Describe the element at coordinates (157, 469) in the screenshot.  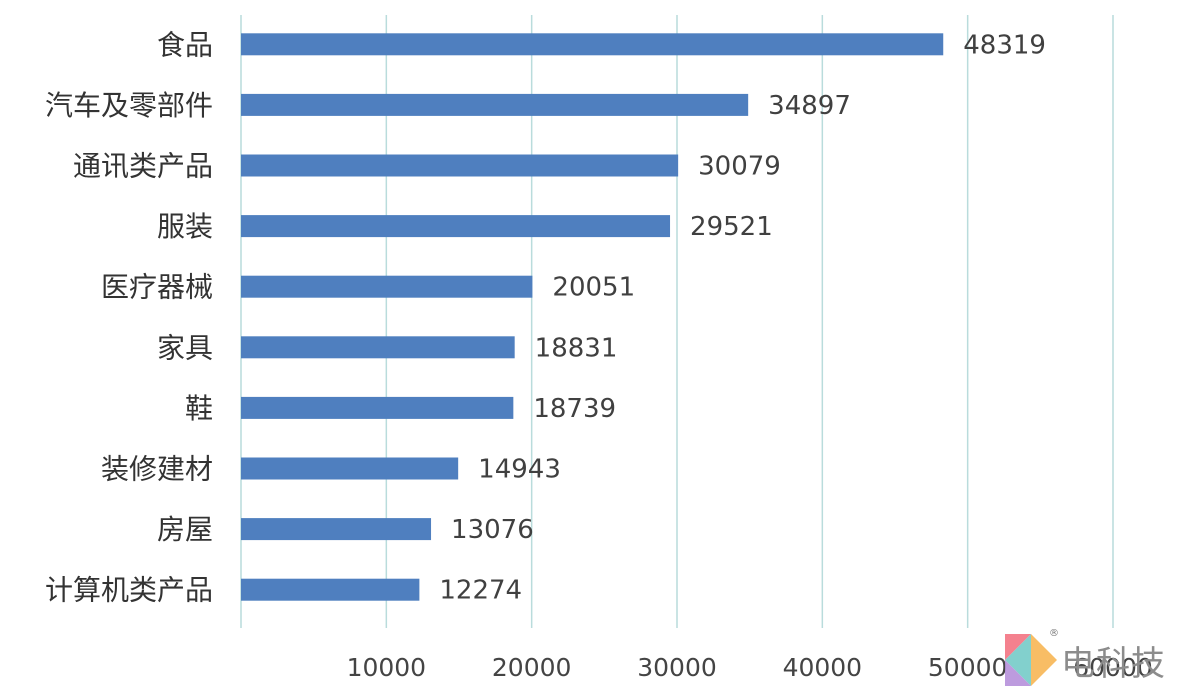
I see `category-label: 装修建材` at that location.